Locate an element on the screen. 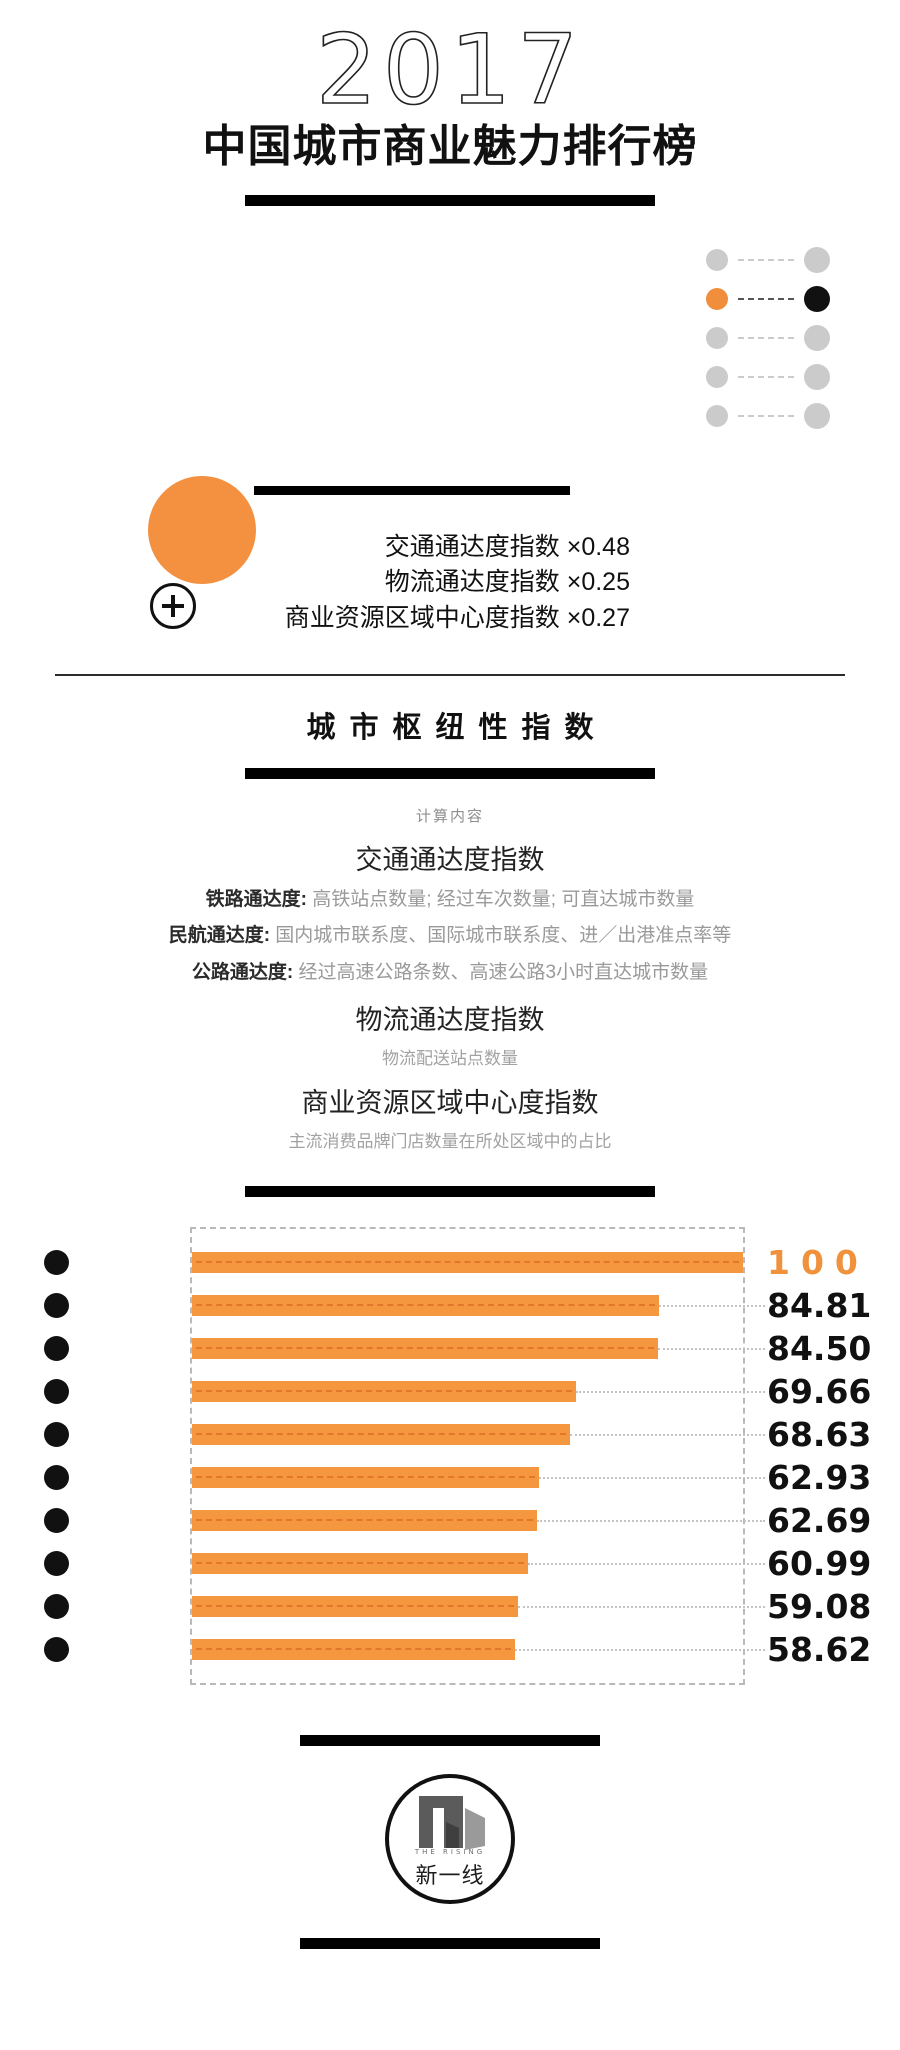  bar-value: 62.93 is located at coordinates (819, 1478).